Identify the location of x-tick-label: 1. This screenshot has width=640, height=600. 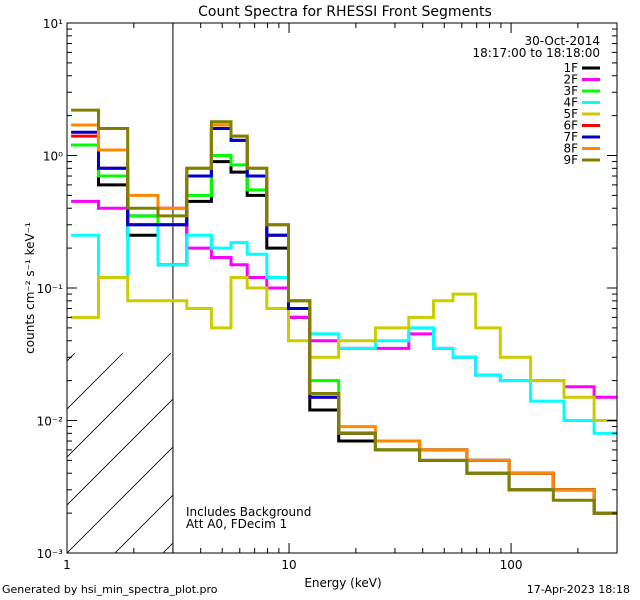
(67, 565).